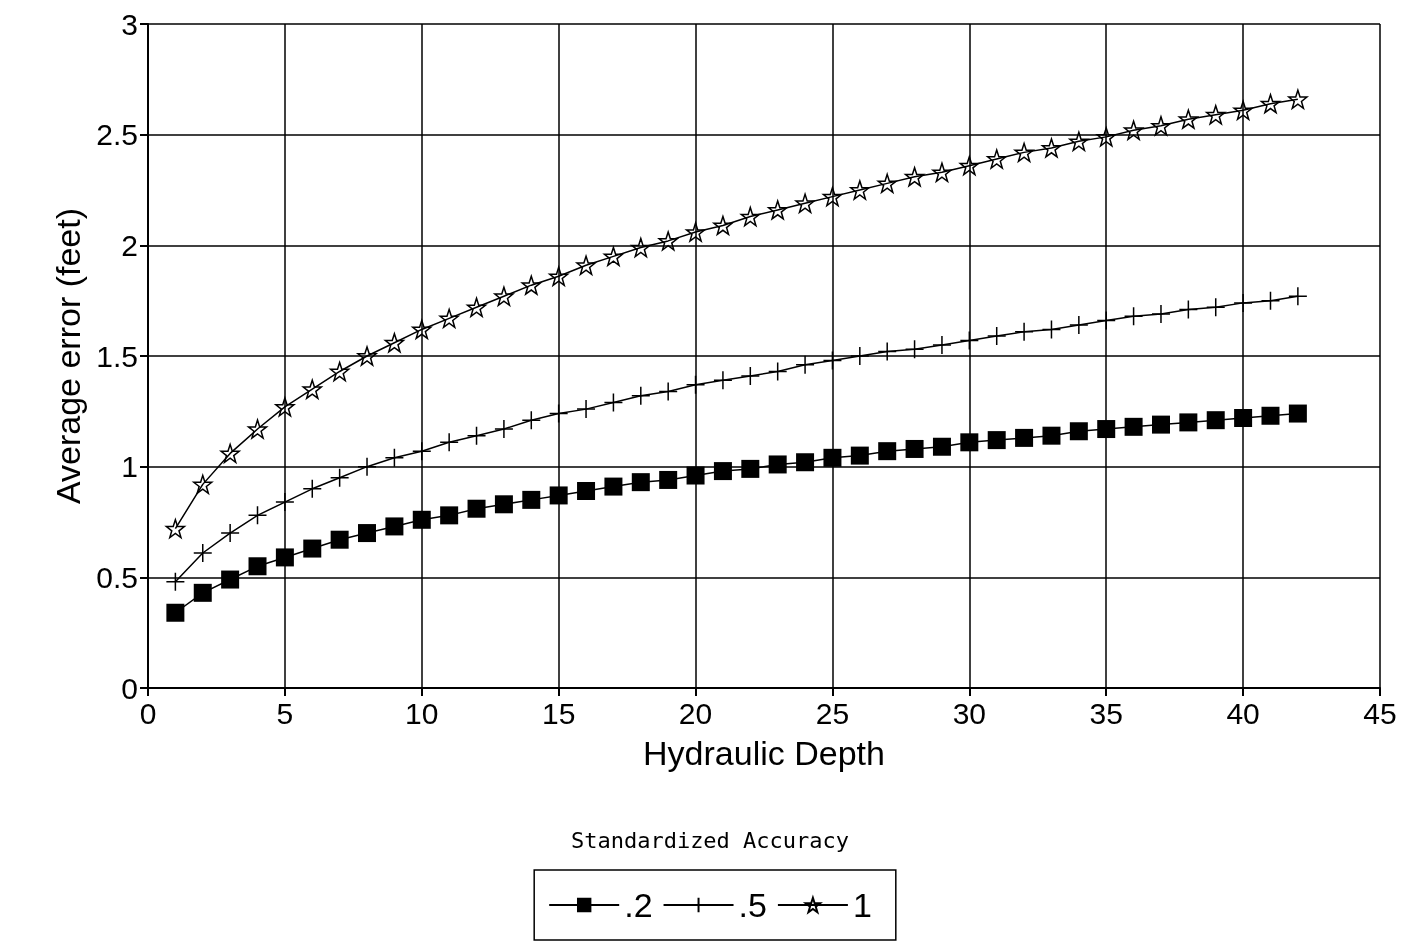 This screenshot has height=942, width=1420. Describe the element at coordinates (1106, 713) in the screenshot. I see `x-tick-label: 35` at that location.